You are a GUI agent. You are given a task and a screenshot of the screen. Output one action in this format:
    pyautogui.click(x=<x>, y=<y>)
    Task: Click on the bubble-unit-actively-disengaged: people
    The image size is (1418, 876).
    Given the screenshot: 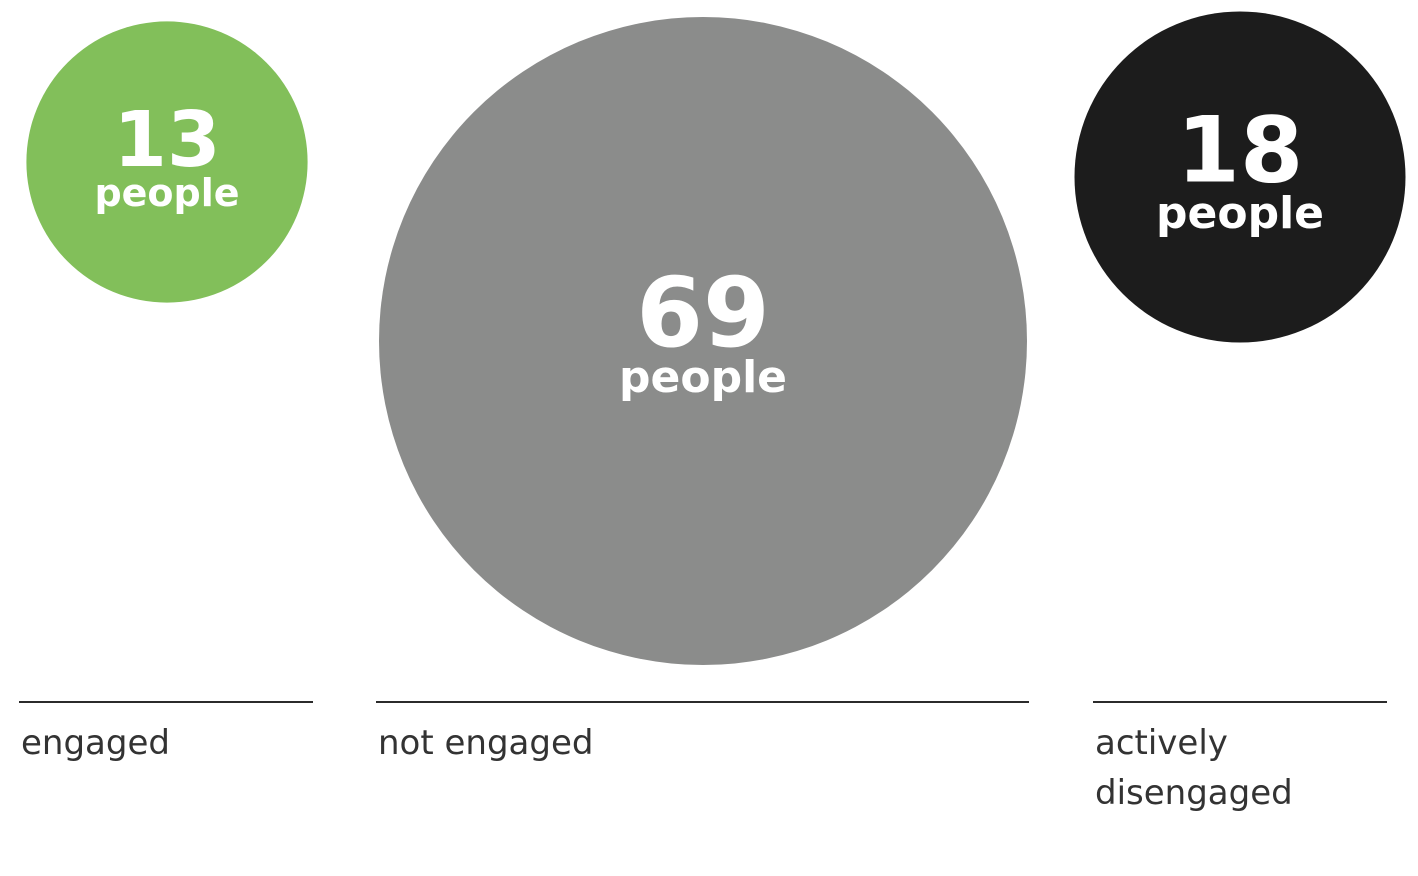 What is the action you would take?
    pyautogui.click(x=1240, y=213)
    